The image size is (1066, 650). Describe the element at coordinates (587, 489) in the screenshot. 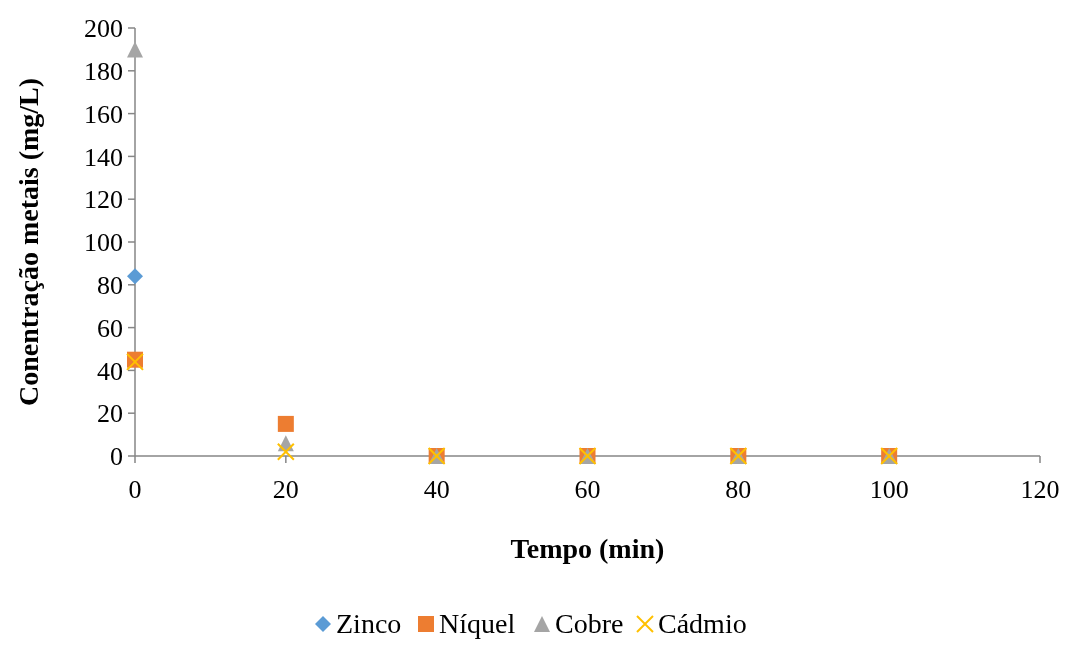

I see `x-tick-label: 60` at that location.